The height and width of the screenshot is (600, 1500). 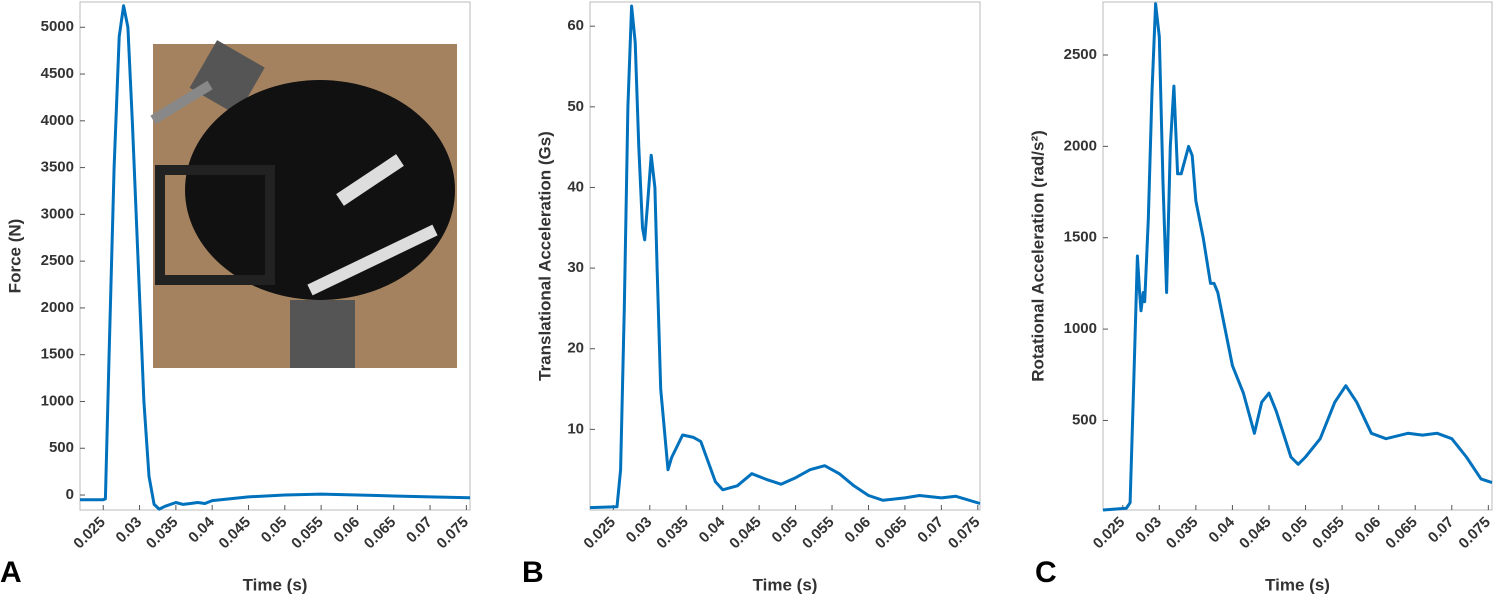 What do you see at coordinates (575, 106) in the screenshot?
I see `y-tick-label: 50` at bounding box center [575, 106].